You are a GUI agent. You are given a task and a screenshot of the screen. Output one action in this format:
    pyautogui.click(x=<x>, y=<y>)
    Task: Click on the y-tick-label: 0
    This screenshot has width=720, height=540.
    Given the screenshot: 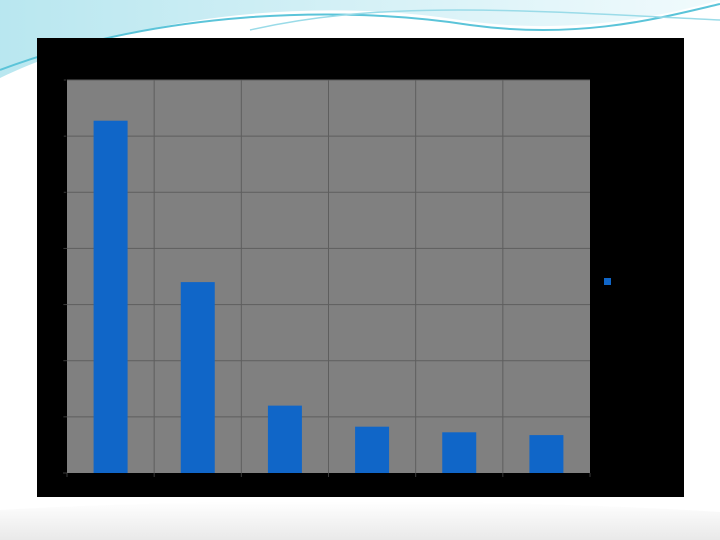 What is the action you would take?
    pyautogui.click(x=57, y=473)
    